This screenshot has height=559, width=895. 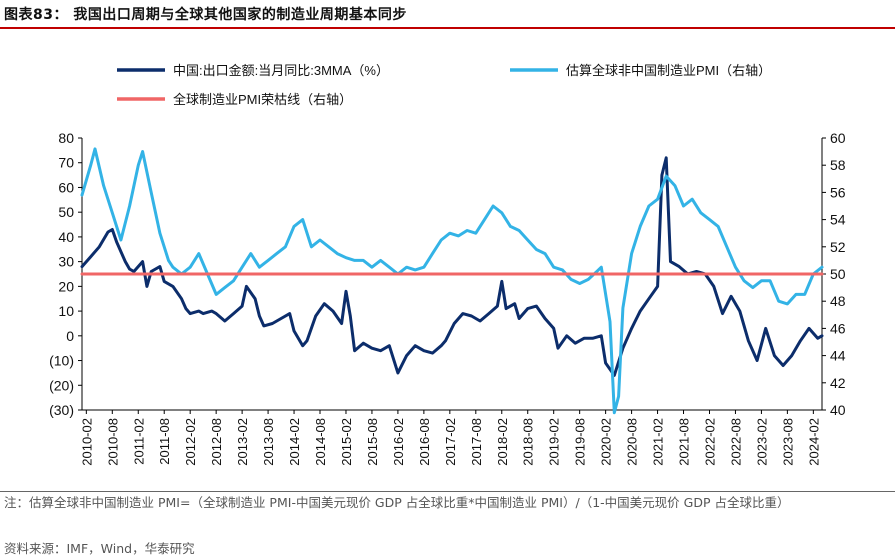 What do you see at coordinates (632, 442) in the screenshot?
I see `x-axis-tick-label: 2020-08` at bounding box center [632, 442].